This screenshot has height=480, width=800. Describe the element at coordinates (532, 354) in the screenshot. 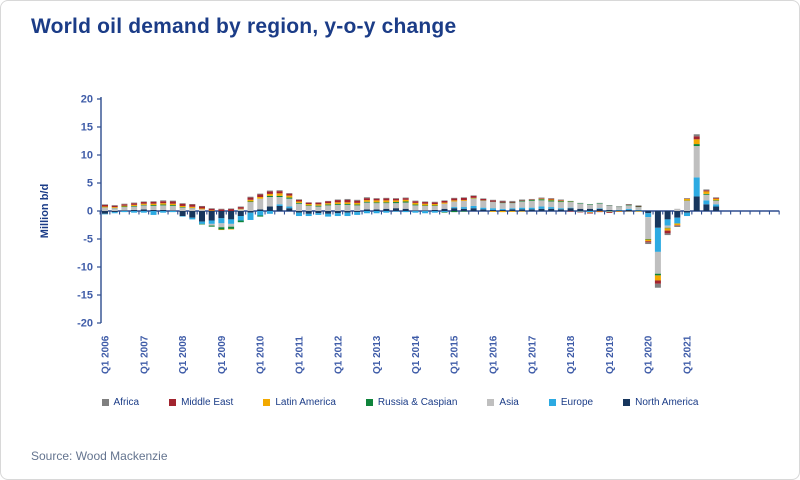

I see `x-axis-year-label: Q1 2017` at that location.